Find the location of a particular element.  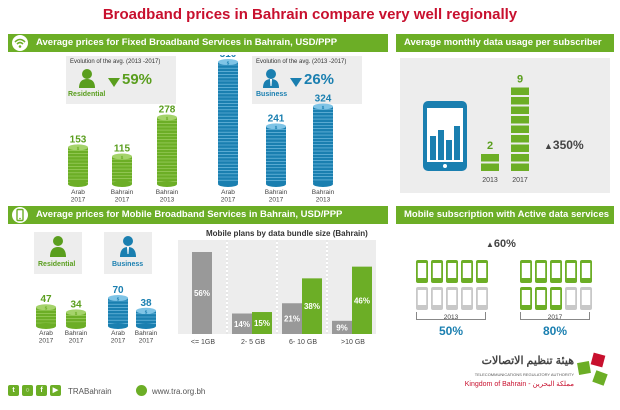

usage-change-value: 350% is located at coordinates (568, 145).